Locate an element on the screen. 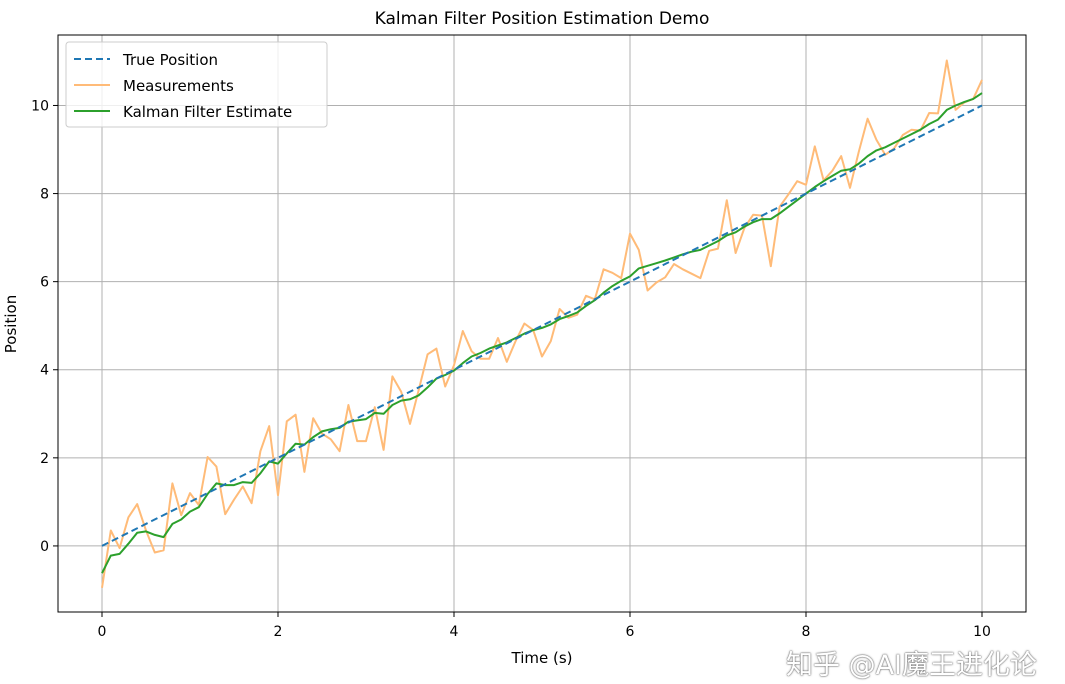 The image size is (1065, 684). legend-label: True Position is located at coordinates (170, 60).